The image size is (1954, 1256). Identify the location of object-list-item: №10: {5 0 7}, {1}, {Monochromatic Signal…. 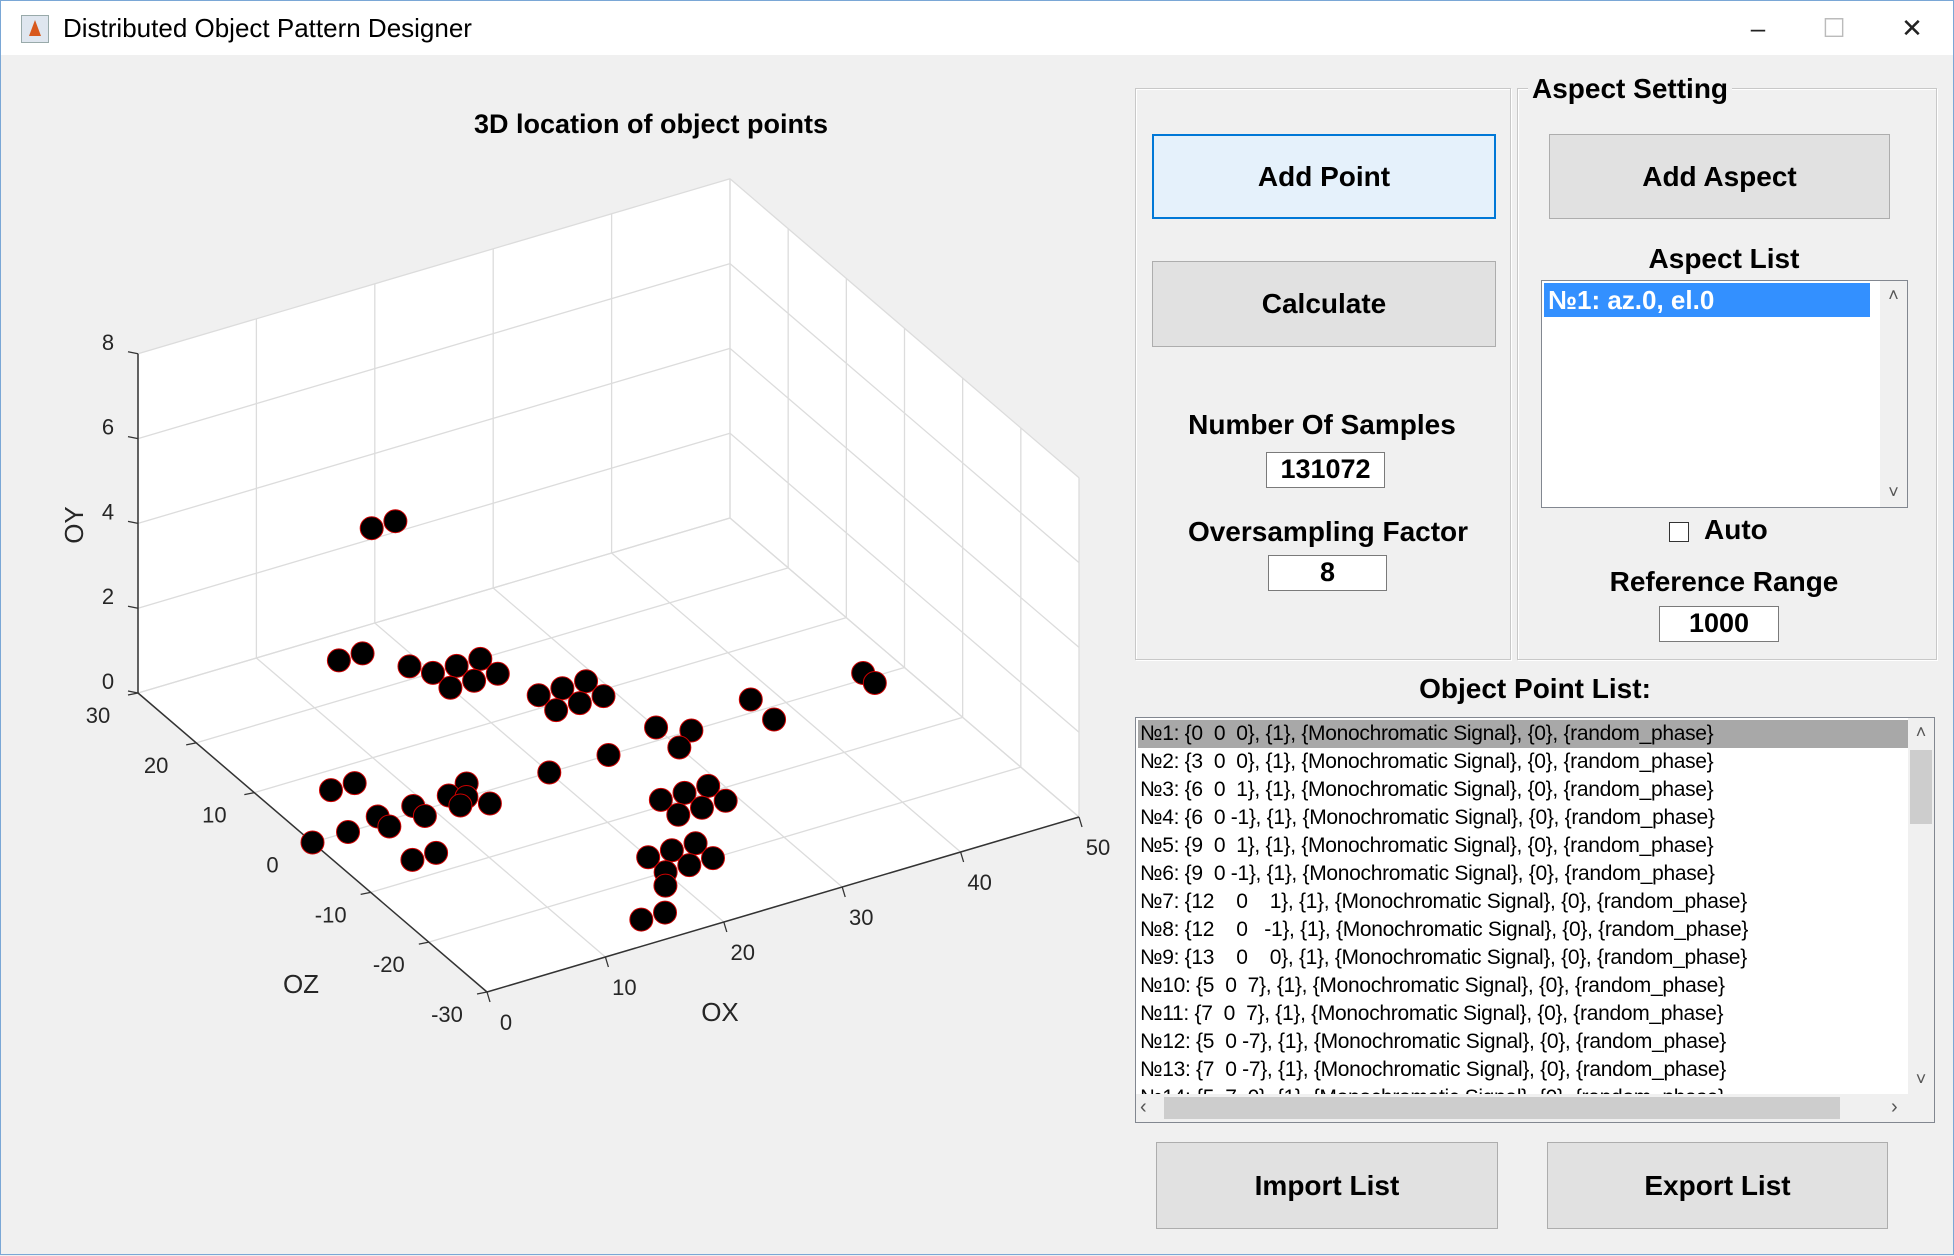
(1432, 985).